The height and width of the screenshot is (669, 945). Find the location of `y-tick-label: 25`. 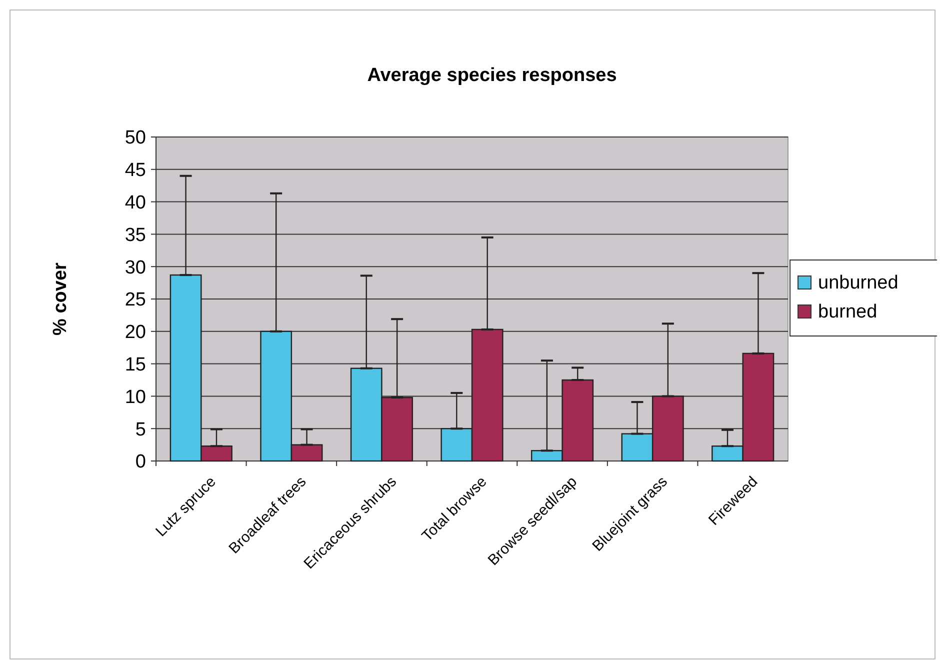

y-tick-label: 25 is located at coordinates (135, 300).